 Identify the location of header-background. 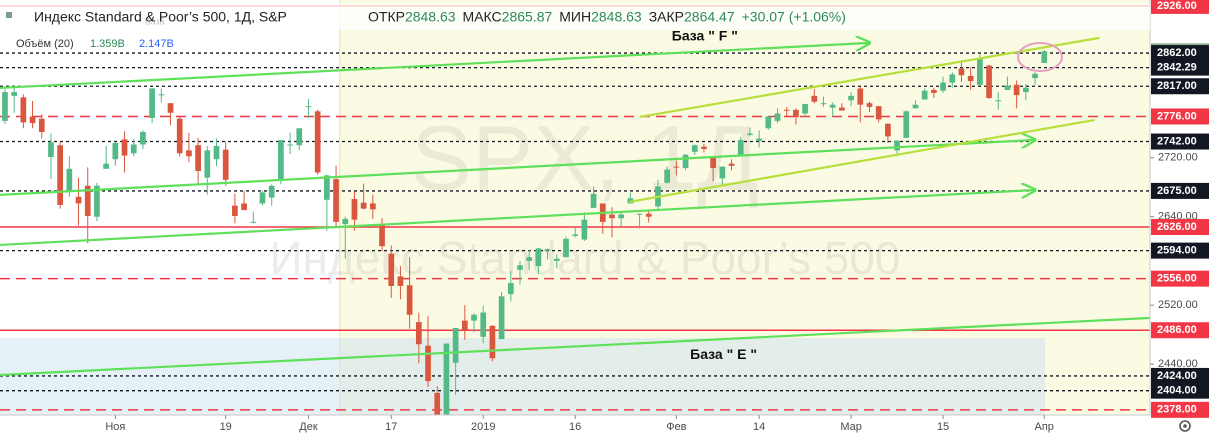
(575, 17).